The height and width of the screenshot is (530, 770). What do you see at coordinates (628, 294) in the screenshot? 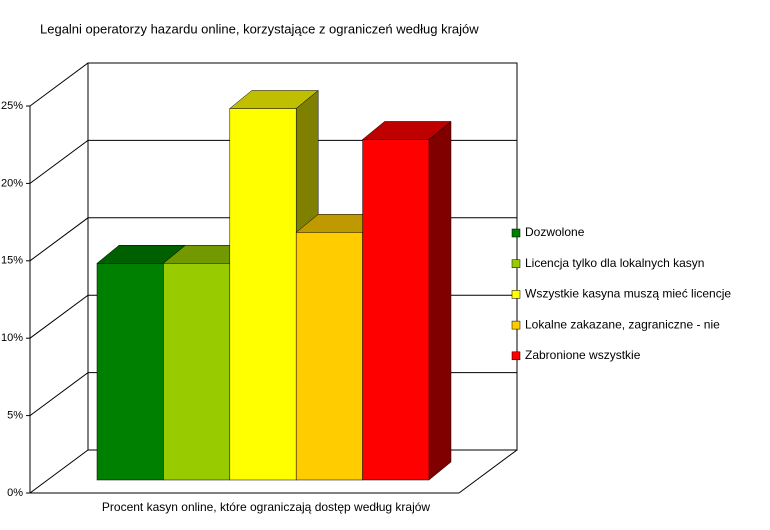
I see `legend-label: Wszystkie kasyna muszą mieć licencje` at bounding box center [628, 294].